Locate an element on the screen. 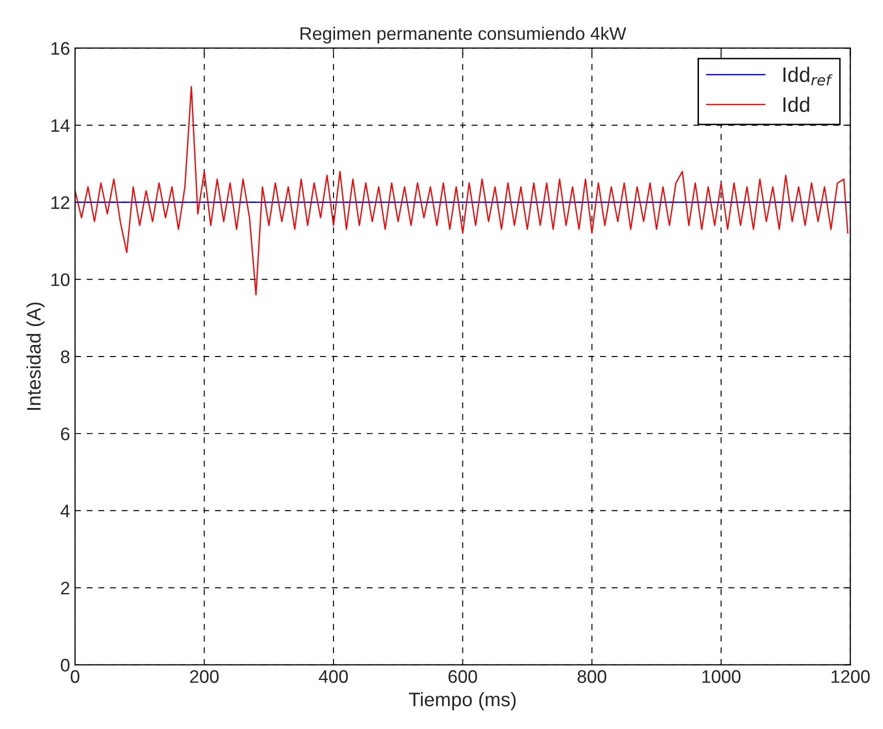 Image resolution: width=883 pixels, height=729 pixels. y-axis-title: Intesidad (A) is located at coordinates (35, 356).